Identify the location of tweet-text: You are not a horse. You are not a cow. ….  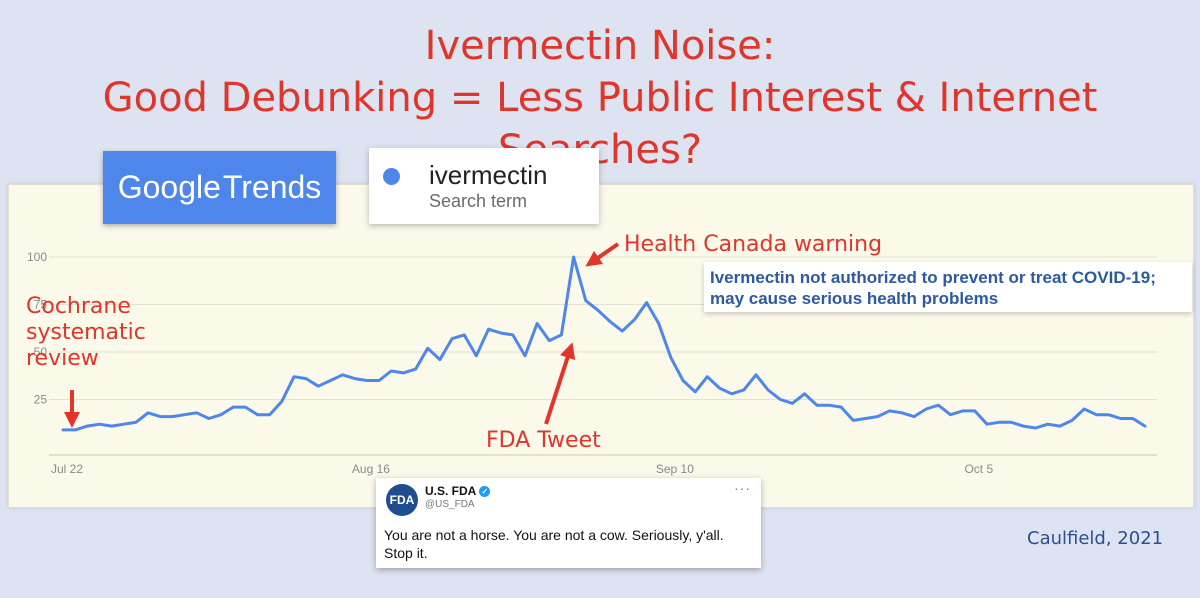
(569, 544).